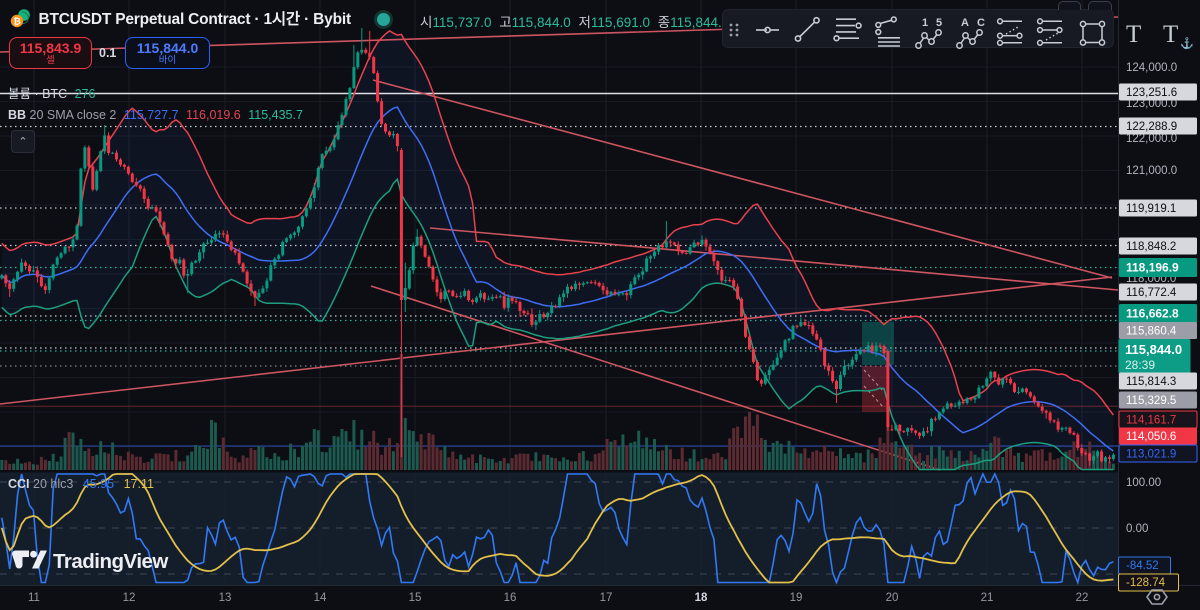 The width and height of the screenshot is (1200, 610). I want to click on svg-text: 115,329.5, so click(1151, 401).